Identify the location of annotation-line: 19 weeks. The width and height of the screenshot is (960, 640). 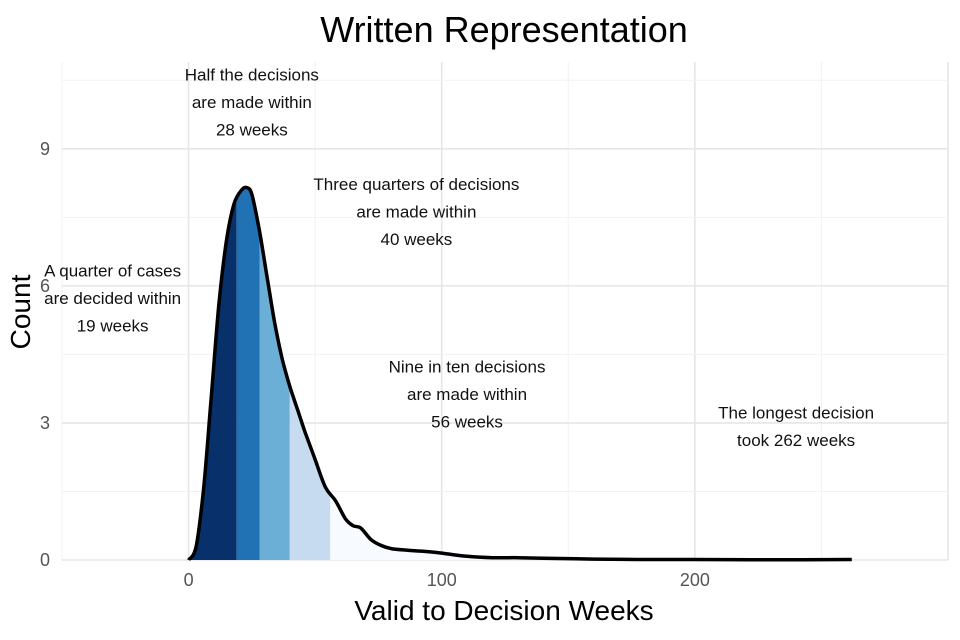
(113, 326).